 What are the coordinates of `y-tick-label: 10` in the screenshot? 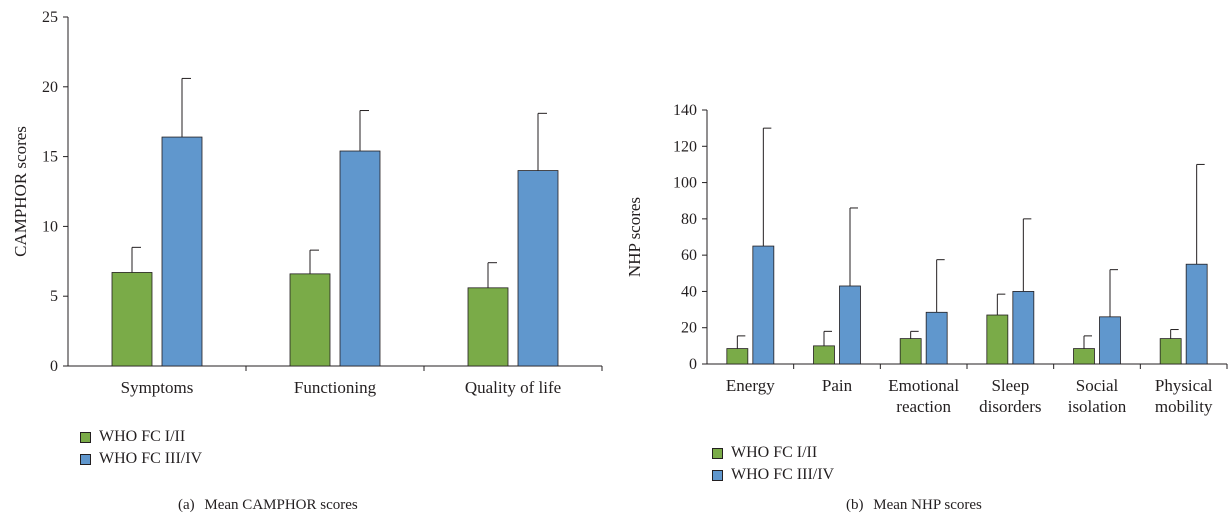 It's located at (50, 226).